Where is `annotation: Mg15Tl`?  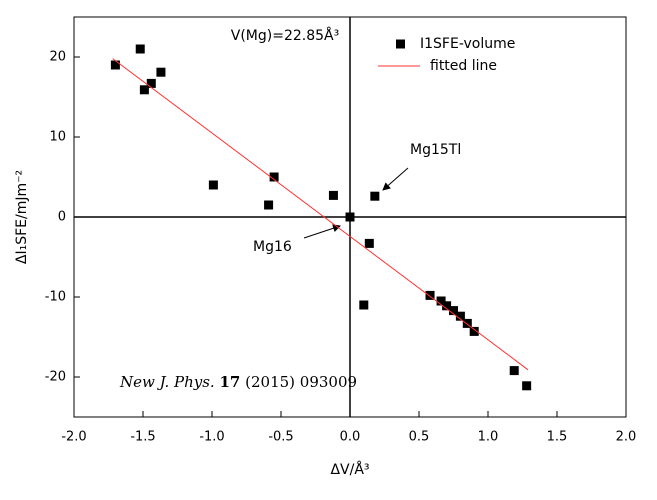 annotation: Mg15Tl is located at coordinates (435, 150).